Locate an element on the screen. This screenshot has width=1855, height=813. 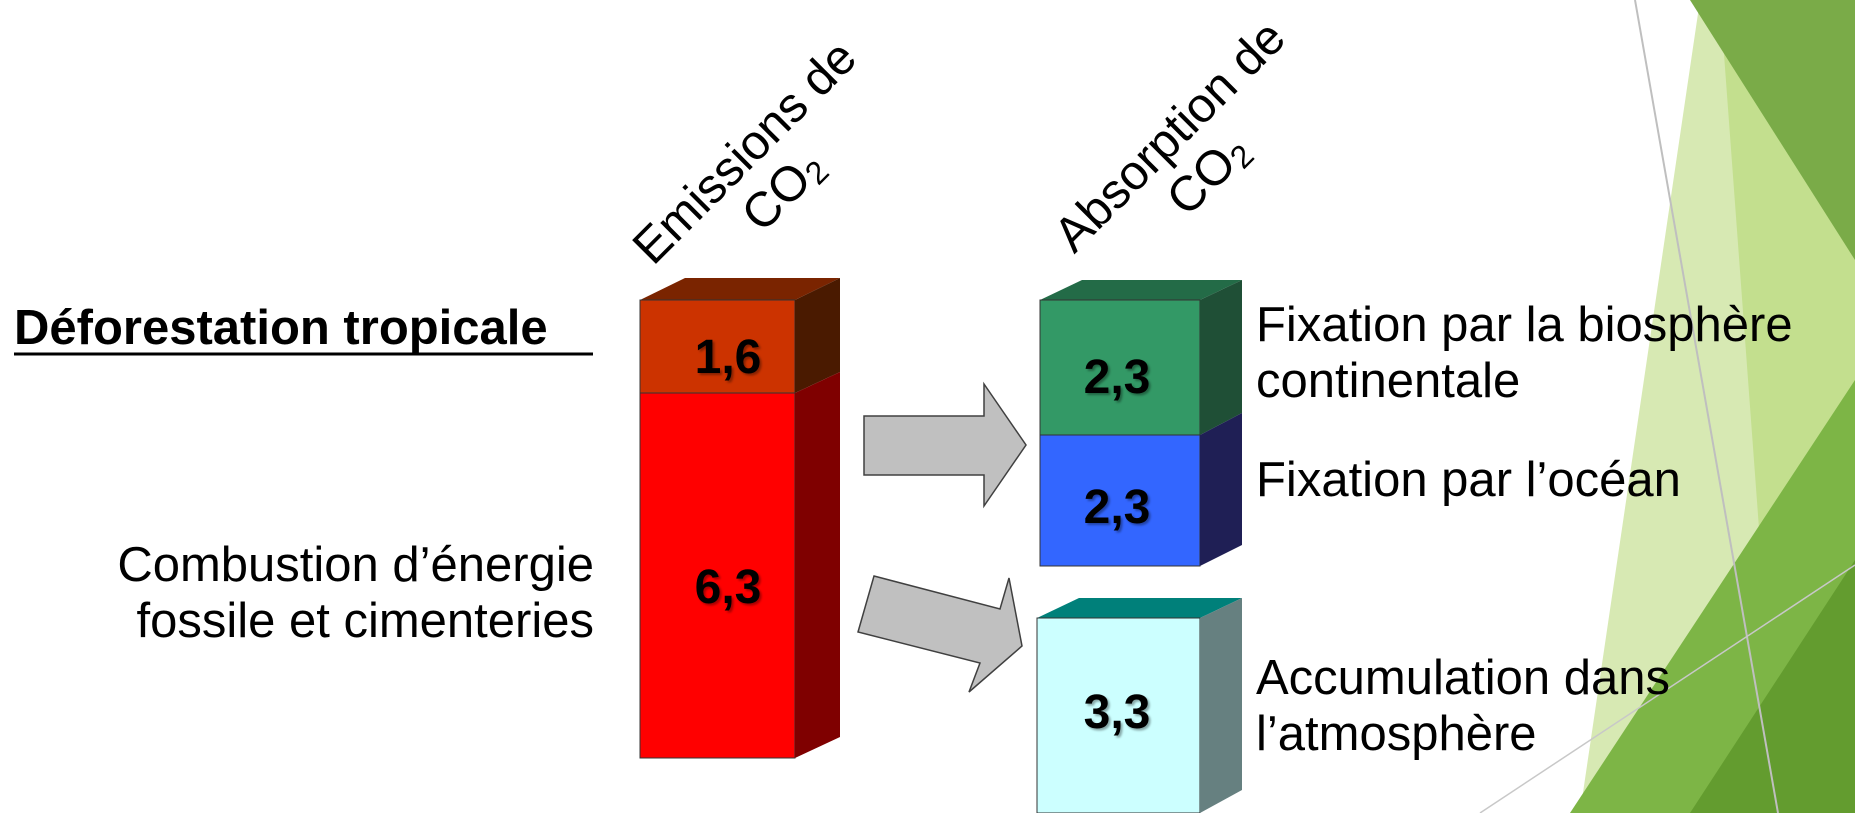
atmosphere-bar-top is located at coordinates (1139, 608).